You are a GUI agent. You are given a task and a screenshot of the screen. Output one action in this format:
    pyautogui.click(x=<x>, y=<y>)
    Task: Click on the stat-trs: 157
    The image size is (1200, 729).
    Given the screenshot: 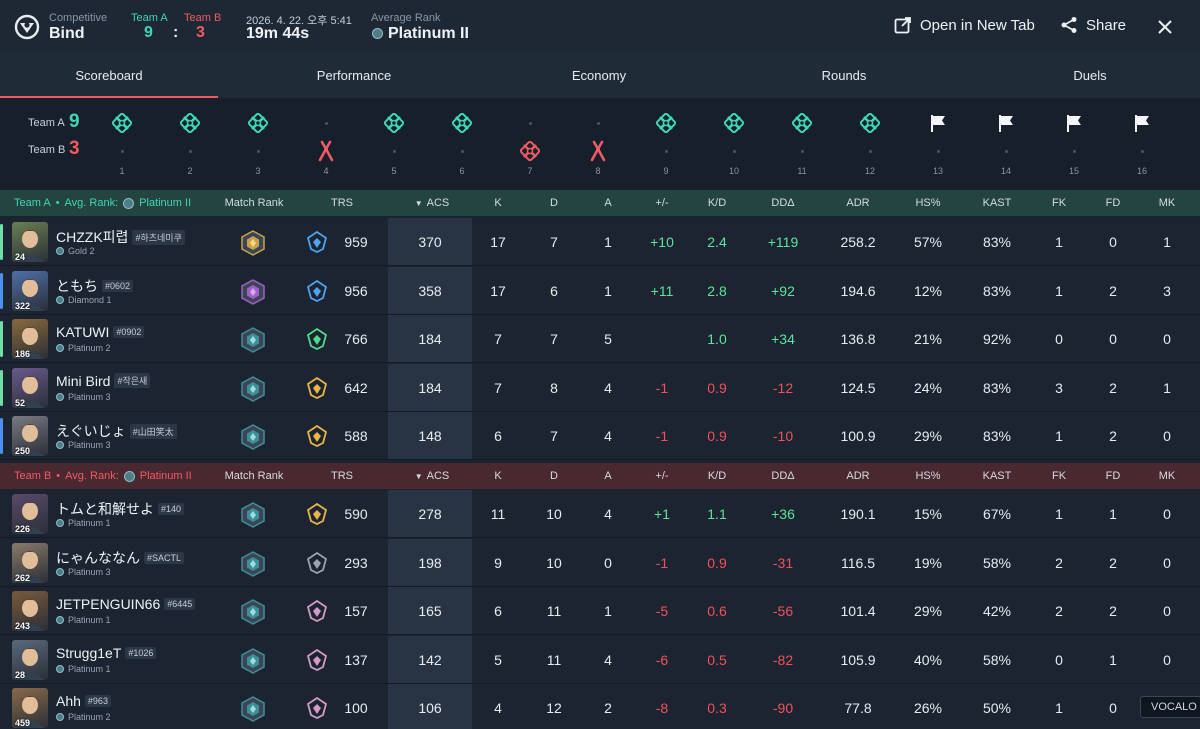 What is the action you would take?
    pyautogui.click(x=356, y=611)
    